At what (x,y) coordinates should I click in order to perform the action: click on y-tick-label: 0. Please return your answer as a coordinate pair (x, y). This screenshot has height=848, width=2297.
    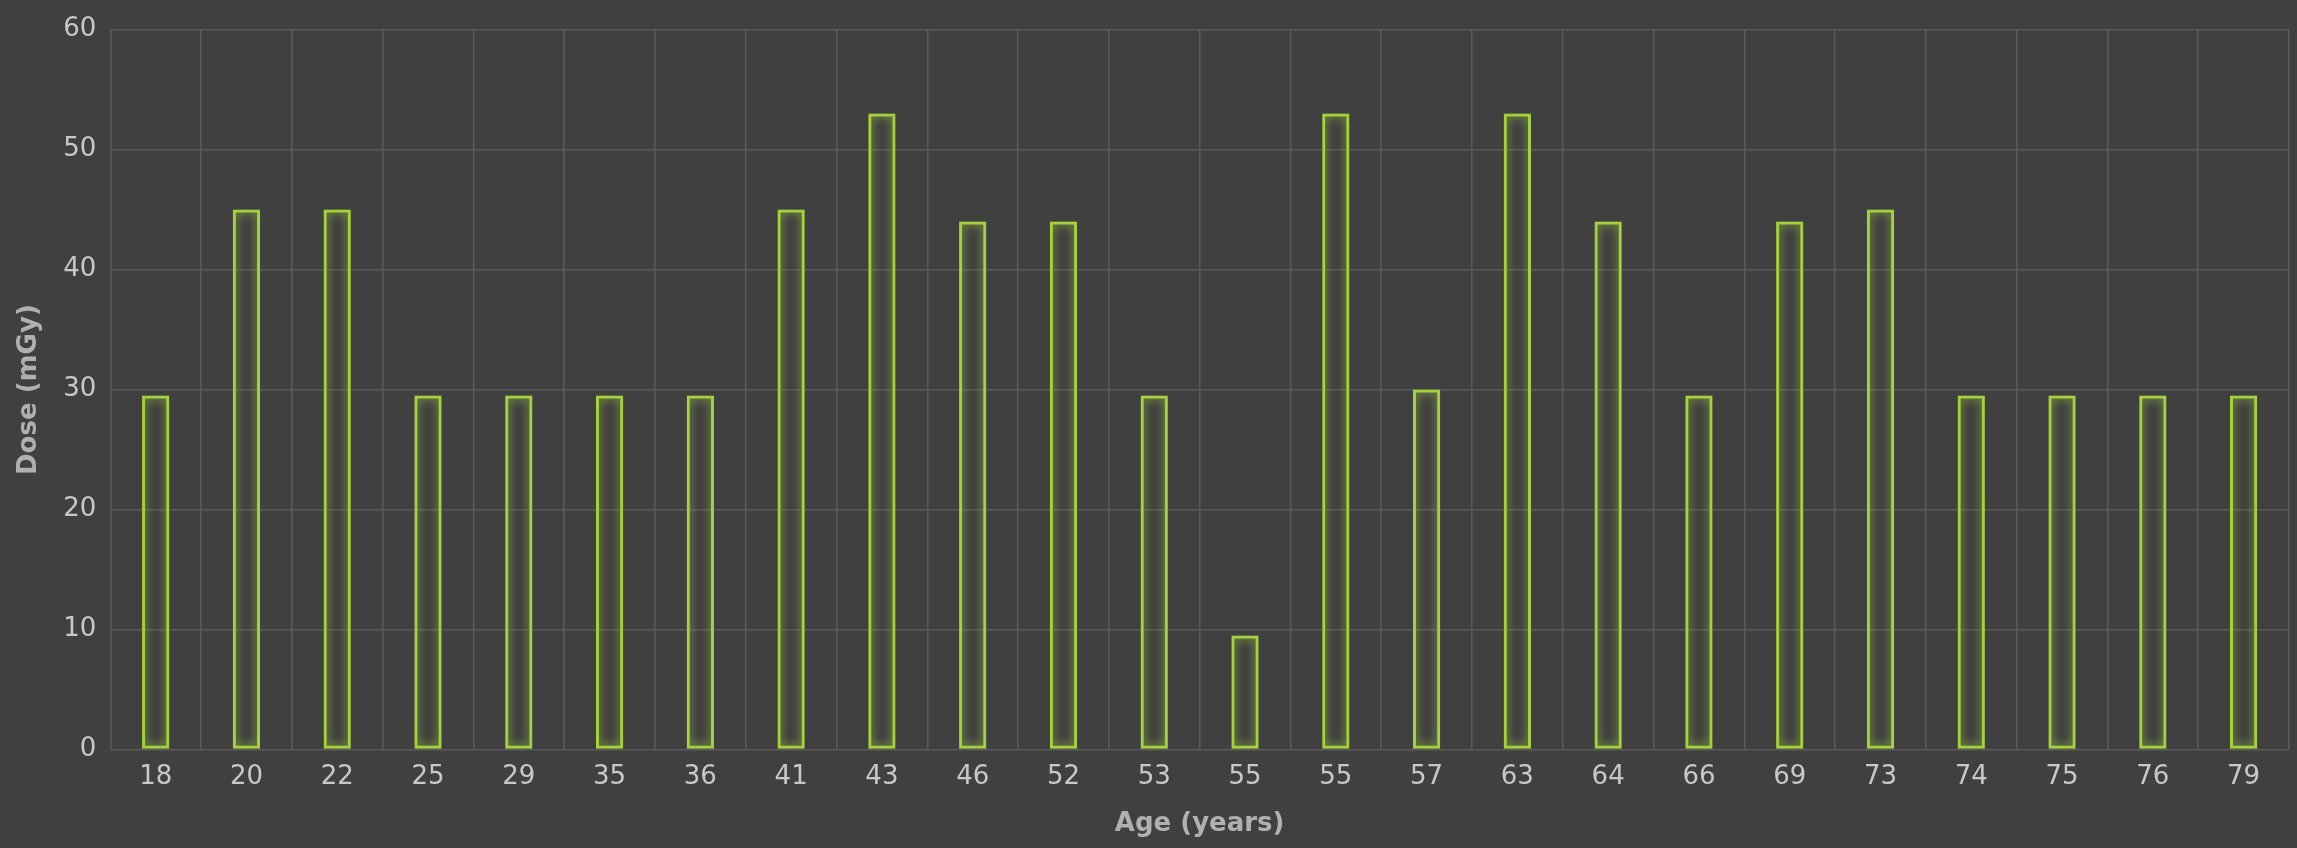
    Looking at the image, I should click on (88, 747).